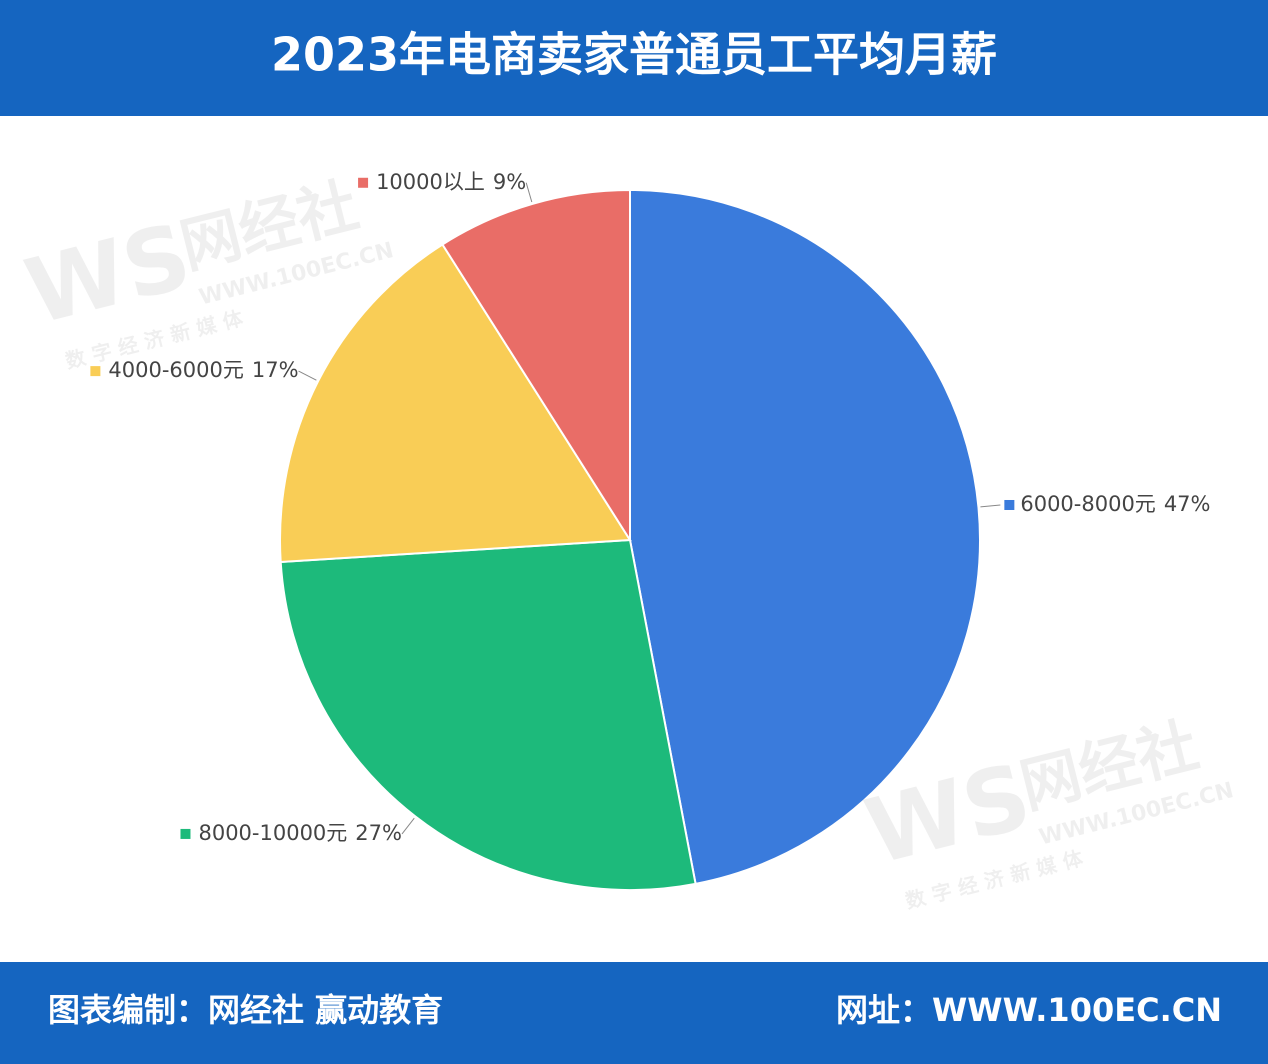 This screenshot has width=1268, height=1064. Describe the element at coordinates (1029, 1010) in the screenshot. I see `footer-website: 网址：WWW.100EC.CN` at that location.